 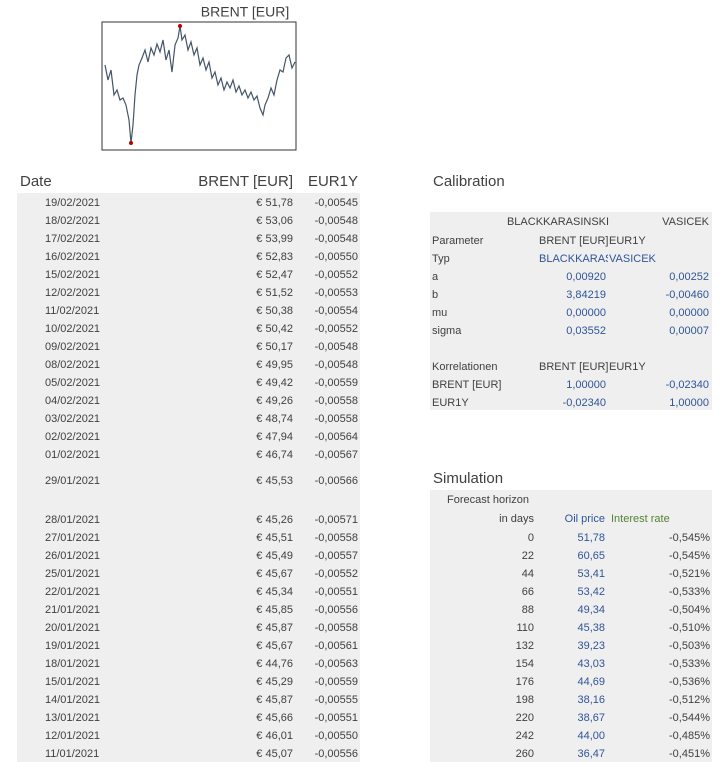 I want to click on rate-cell: -0,00551, so click(x=336, y=718).